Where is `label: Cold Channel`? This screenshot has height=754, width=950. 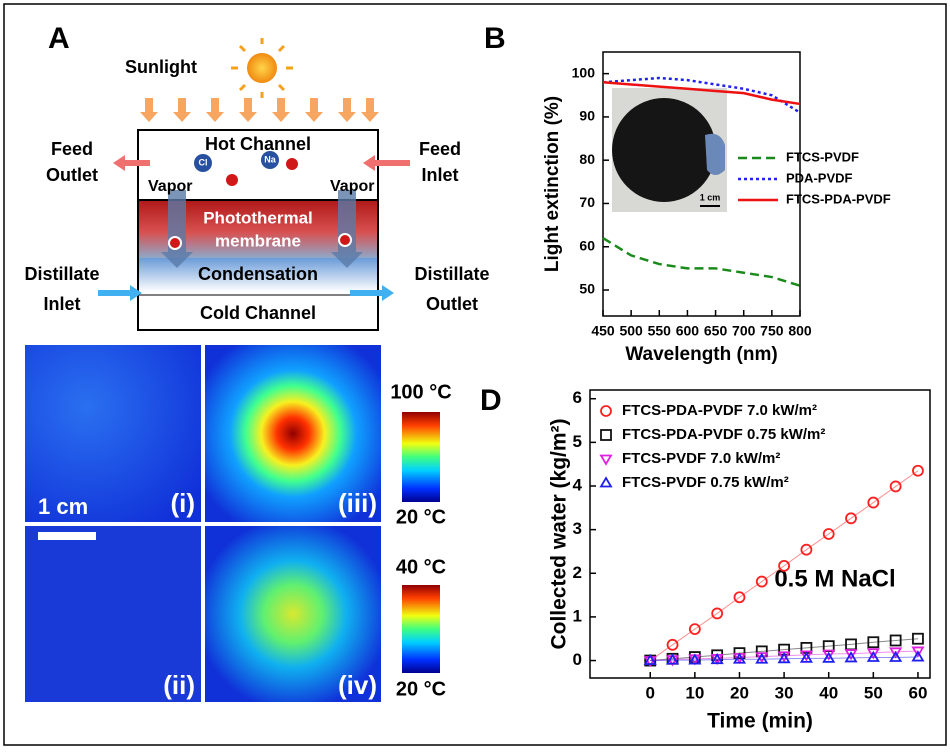
label: Cold Channel is located at coordinates (258, 313).